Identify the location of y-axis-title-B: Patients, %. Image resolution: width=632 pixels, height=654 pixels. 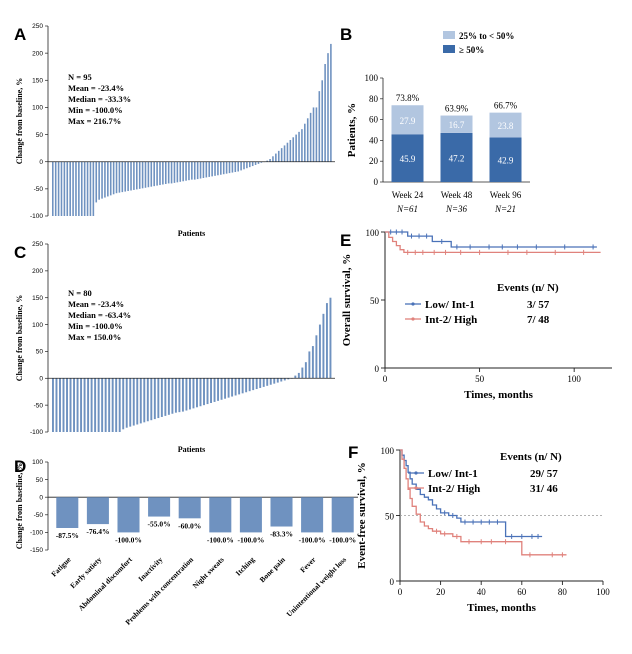
(352, 130).